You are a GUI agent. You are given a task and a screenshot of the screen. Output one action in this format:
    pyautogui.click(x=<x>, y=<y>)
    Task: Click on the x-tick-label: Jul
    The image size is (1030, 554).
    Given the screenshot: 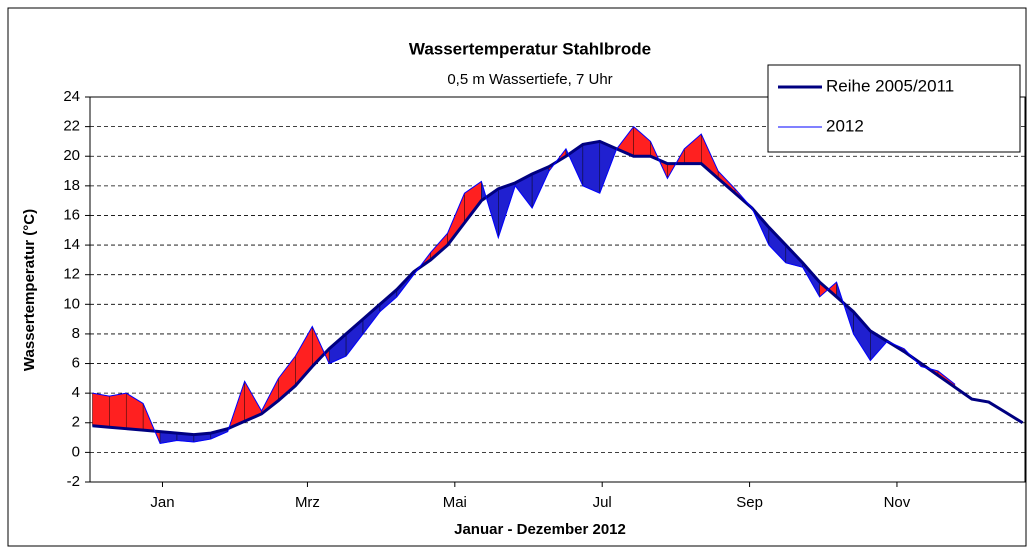 What is the action you would take?
    pyautogui.click(x=602, y=502)
    